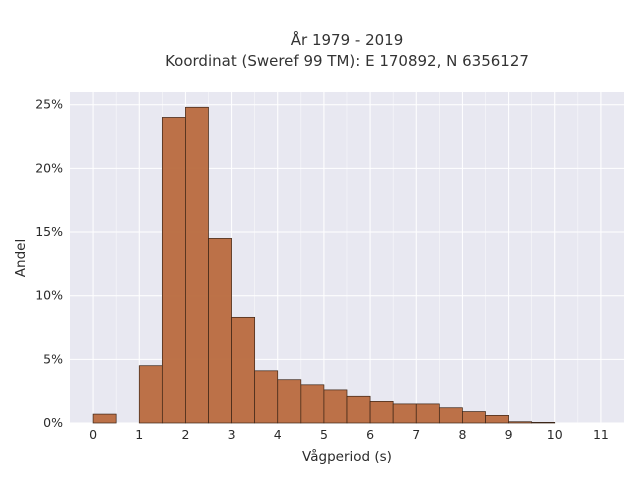 The height and width of the screenshot is (480, 640). I want to click on x-tick-label: 6, so click(370, 434).